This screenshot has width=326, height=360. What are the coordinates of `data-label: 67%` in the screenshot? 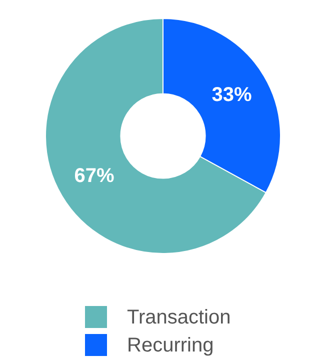 It's located at (94, 176).